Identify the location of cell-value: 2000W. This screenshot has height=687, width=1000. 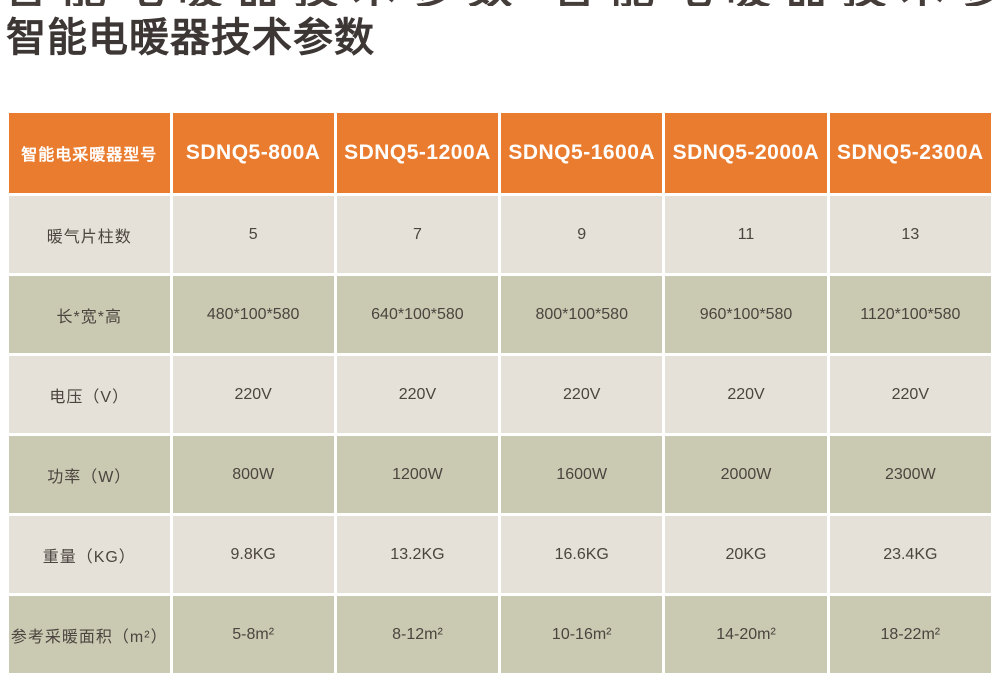
(746, 474).